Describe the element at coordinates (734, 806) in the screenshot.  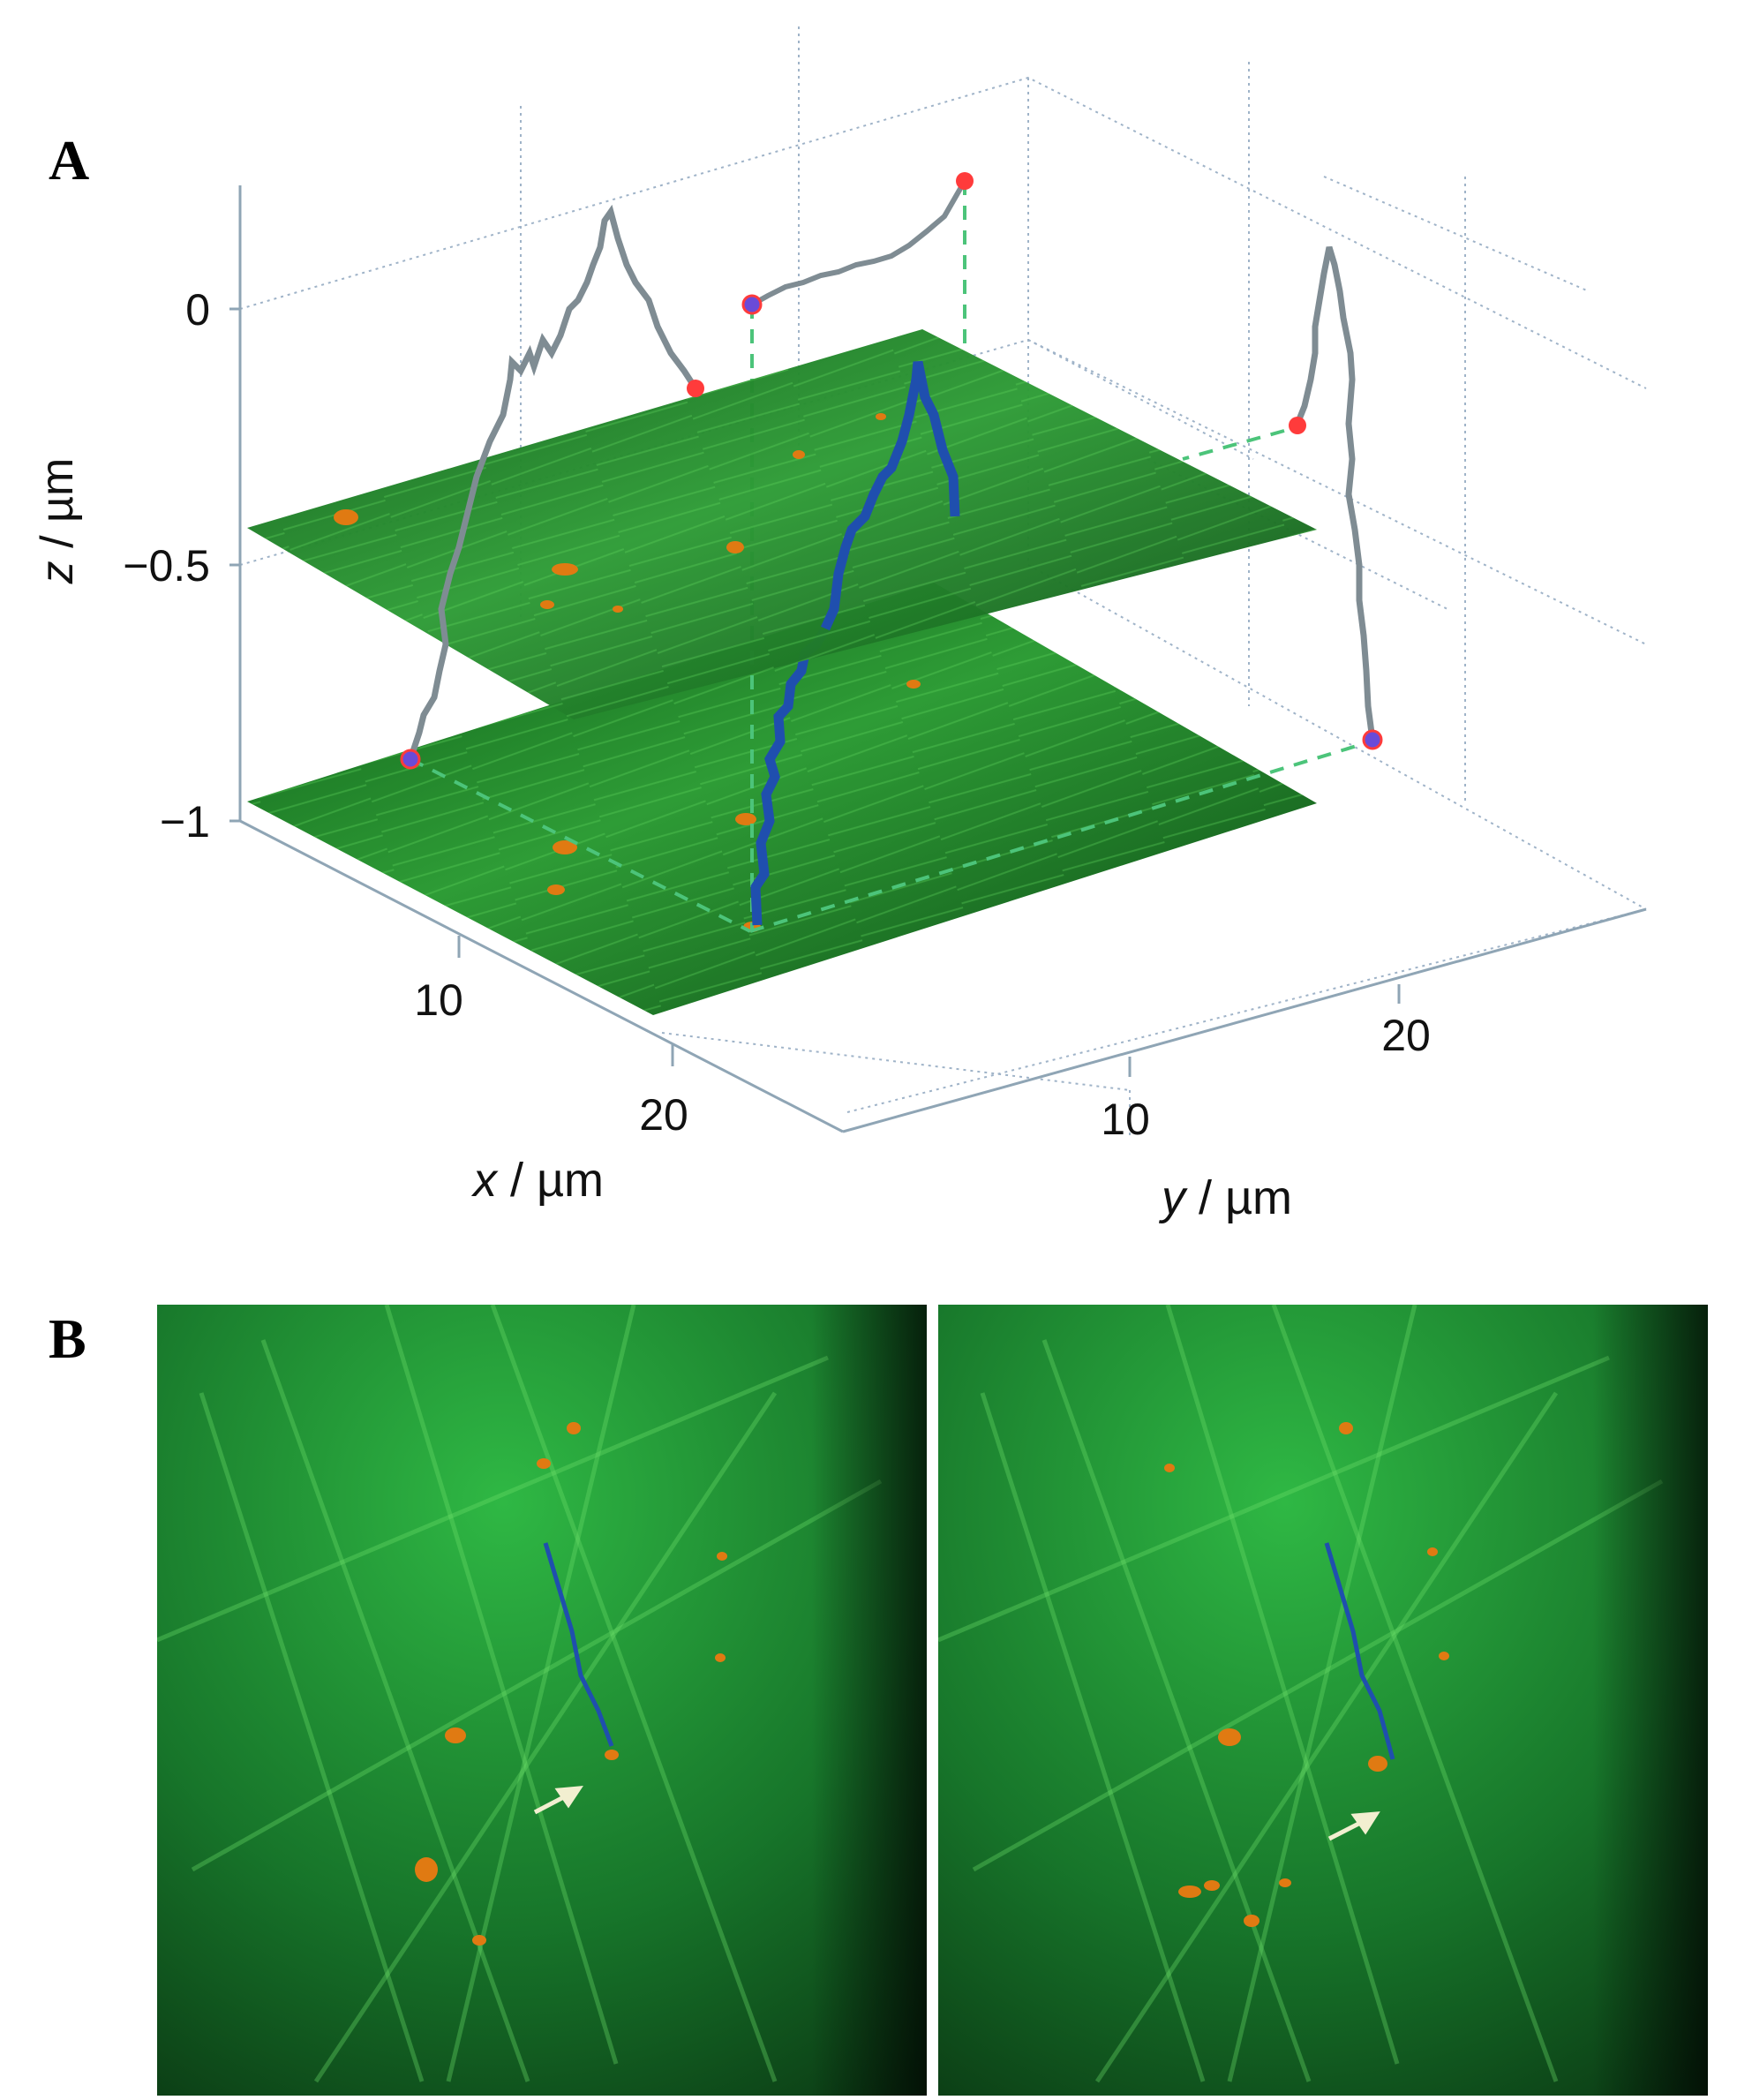
I see `lower-plane-particles` at that location.